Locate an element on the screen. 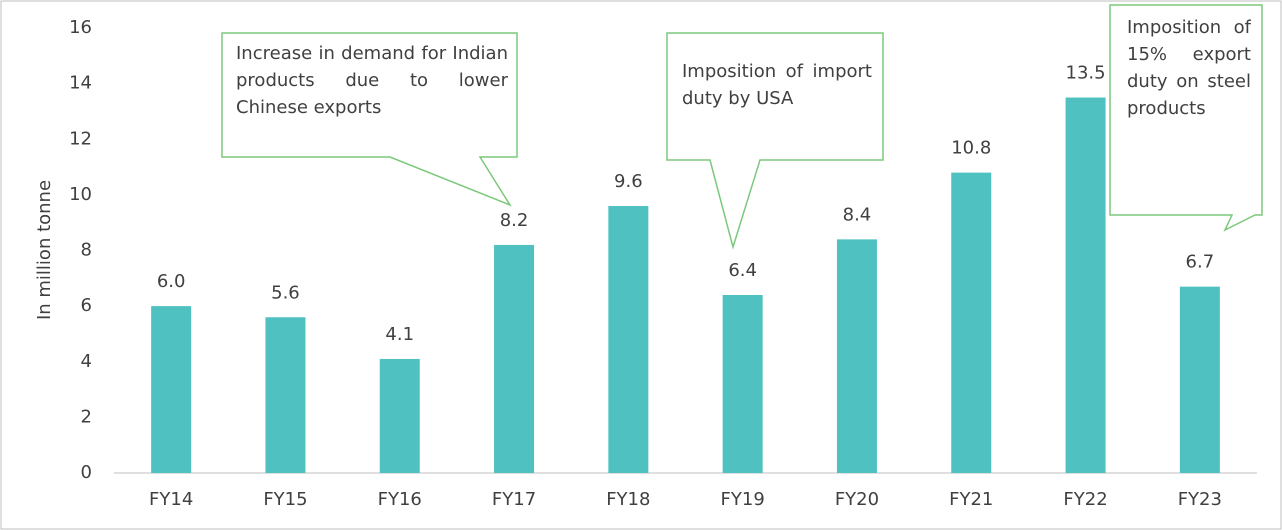  value-label: 5.6 is located at coordinates (285, 292).